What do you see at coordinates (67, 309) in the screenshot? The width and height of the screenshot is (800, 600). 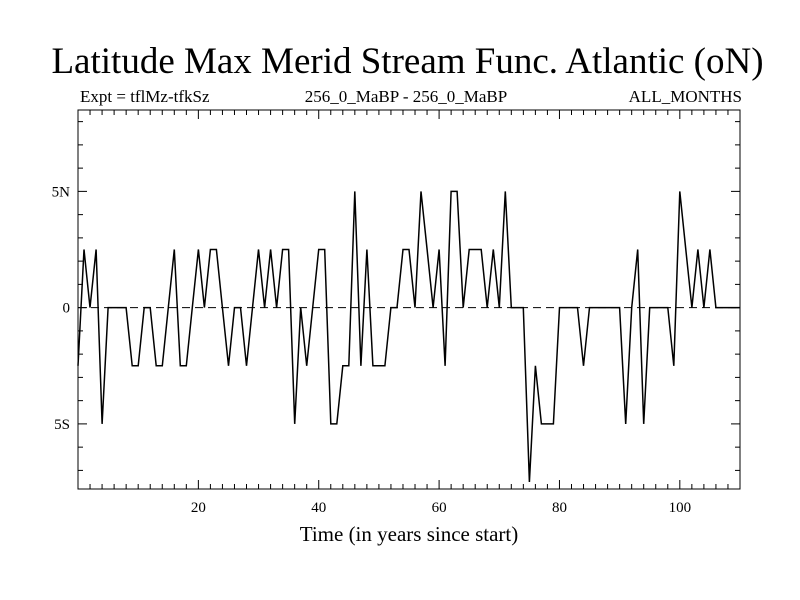 I see `y-tick-label: 0` at bounding box center [67, 309].